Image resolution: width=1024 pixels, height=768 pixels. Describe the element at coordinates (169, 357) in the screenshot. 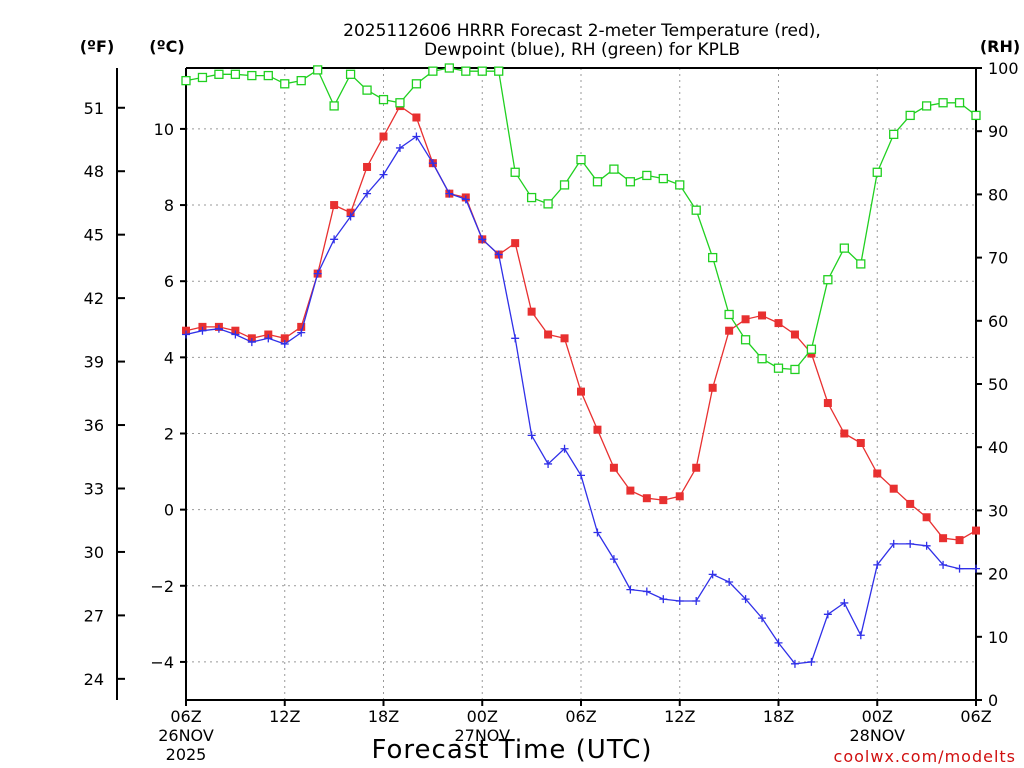

I see `celsius-tick-label: 4` at that location.